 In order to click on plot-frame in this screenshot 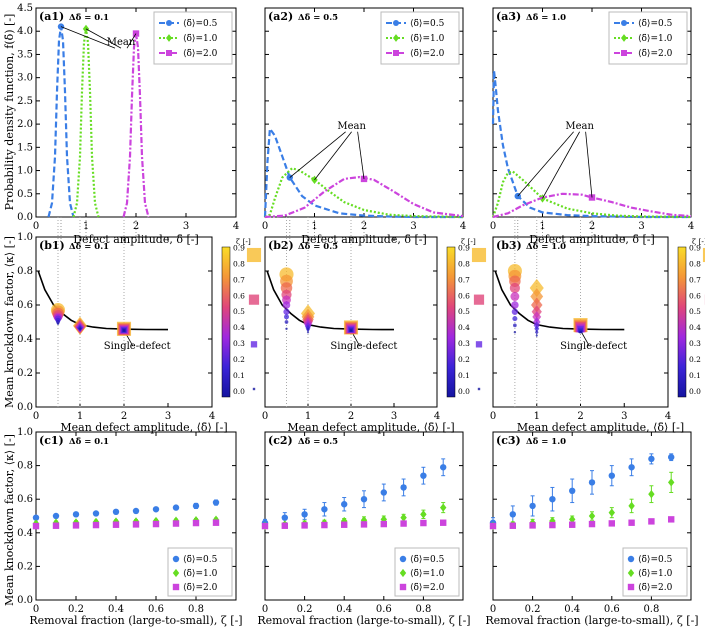, I will do `click(364, 516)`.